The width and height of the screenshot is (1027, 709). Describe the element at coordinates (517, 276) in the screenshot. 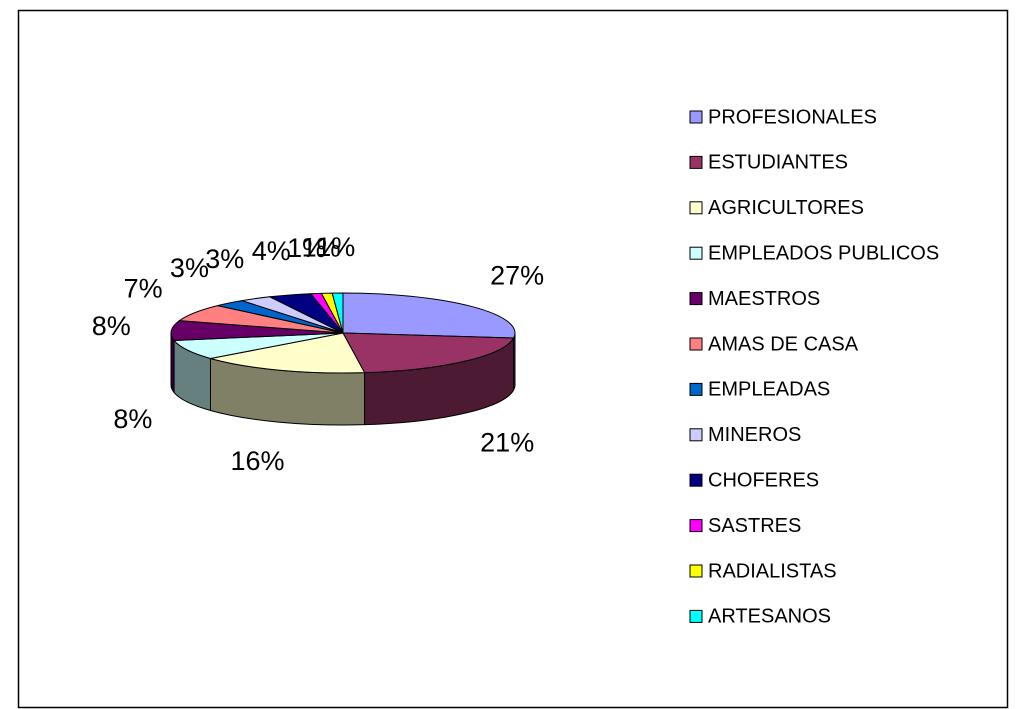

I see `data-label: 27%` at that location.